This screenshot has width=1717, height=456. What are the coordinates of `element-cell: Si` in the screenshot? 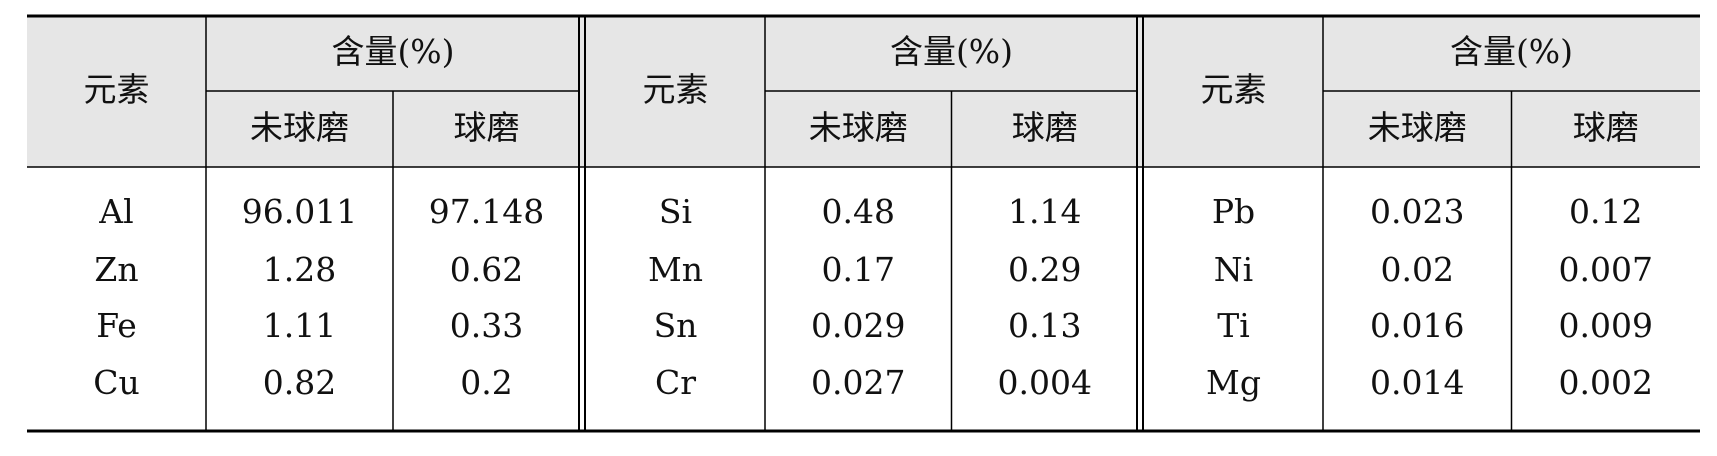 It's located at (675, 211).